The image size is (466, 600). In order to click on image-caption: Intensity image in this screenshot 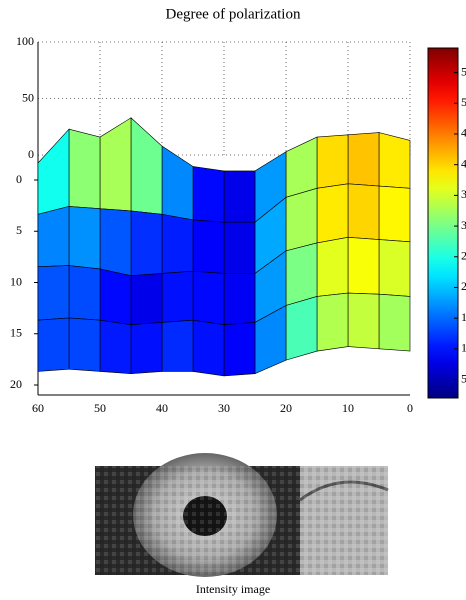, I will do `click(233, 589)`.